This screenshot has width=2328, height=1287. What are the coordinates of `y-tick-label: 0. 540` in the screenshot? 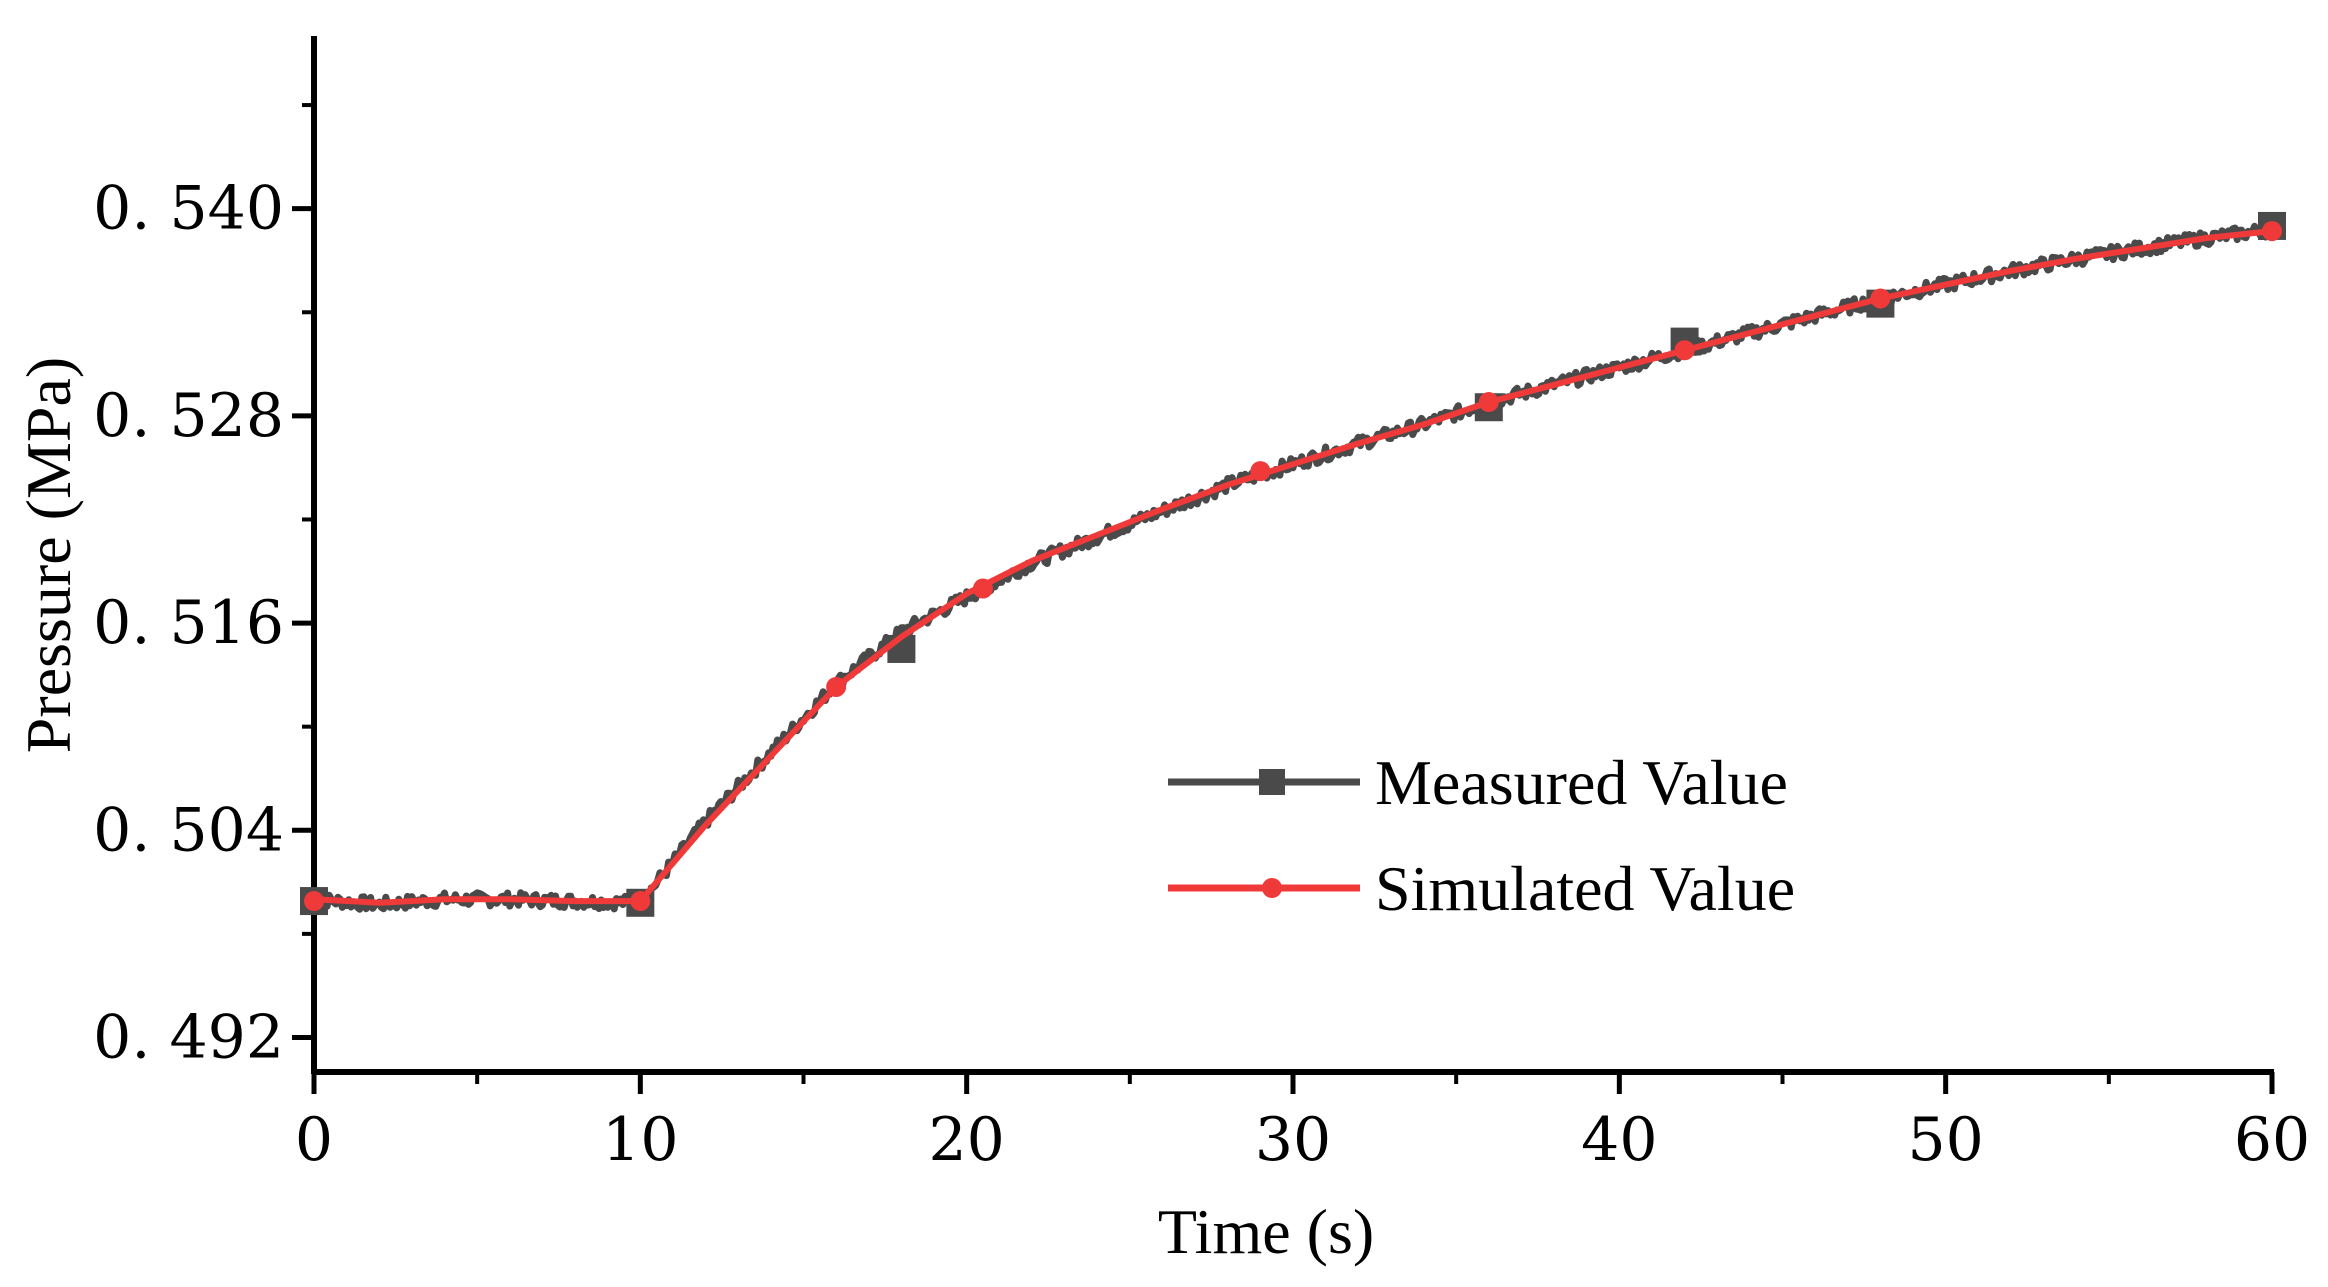 It's located at (188, 209).